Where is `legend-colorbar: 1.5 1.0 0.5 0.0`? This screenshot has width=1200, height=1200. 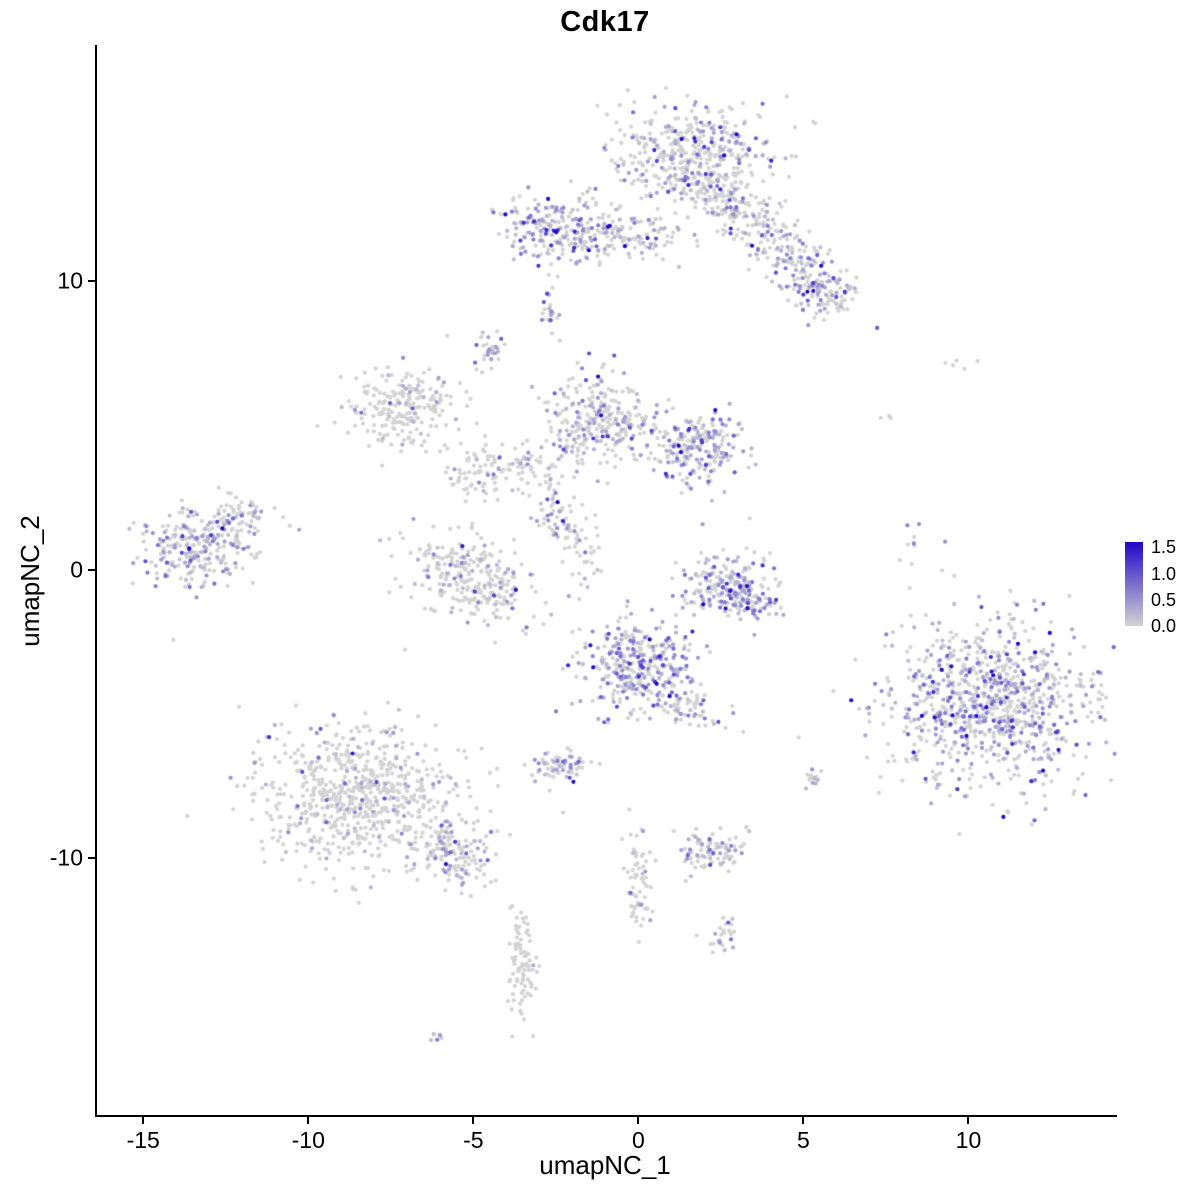
legend-colorbar: 1.5 1.0 0.5 0.0 is located at coordinates (1162, 589).